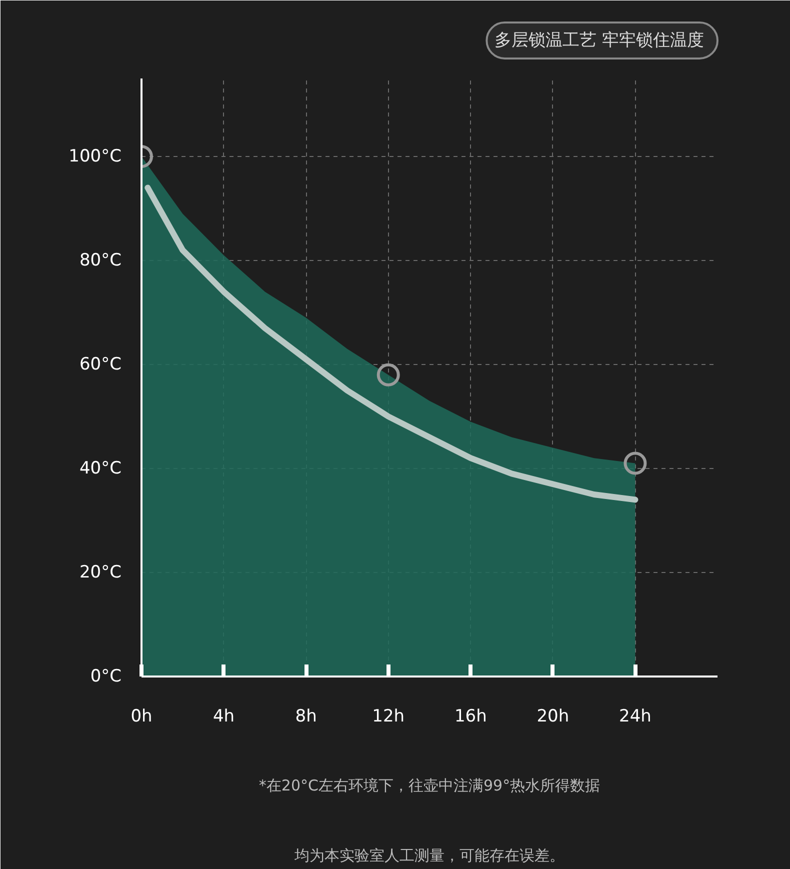  Describe the element at coordinates (306, 716) in the screenshot. I see `x-tick-label: 8h` at that location.